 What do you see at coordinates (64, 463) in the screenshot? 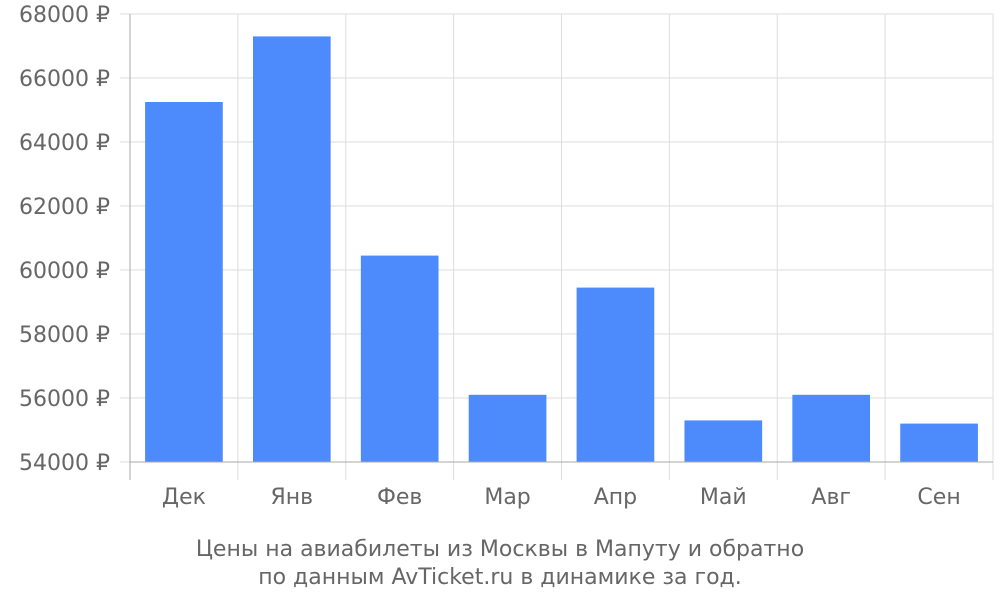
I see `y-tick-label: 54000 ₽` at bounding box center [64, 463].